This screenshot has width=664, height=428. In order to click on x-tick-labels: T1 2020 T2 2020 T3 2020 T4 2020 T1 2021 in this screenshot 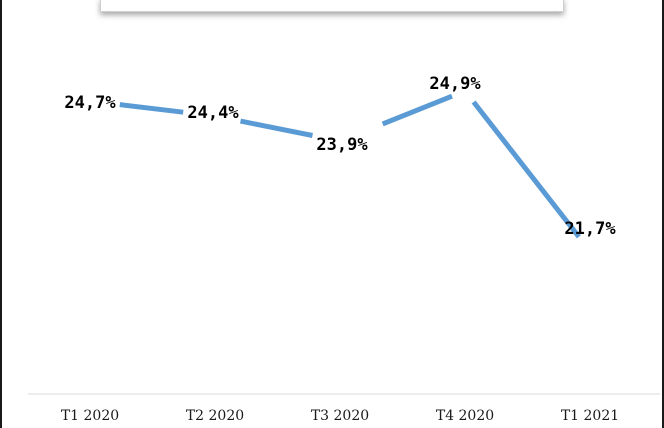, I will do `click(340, 416)`.